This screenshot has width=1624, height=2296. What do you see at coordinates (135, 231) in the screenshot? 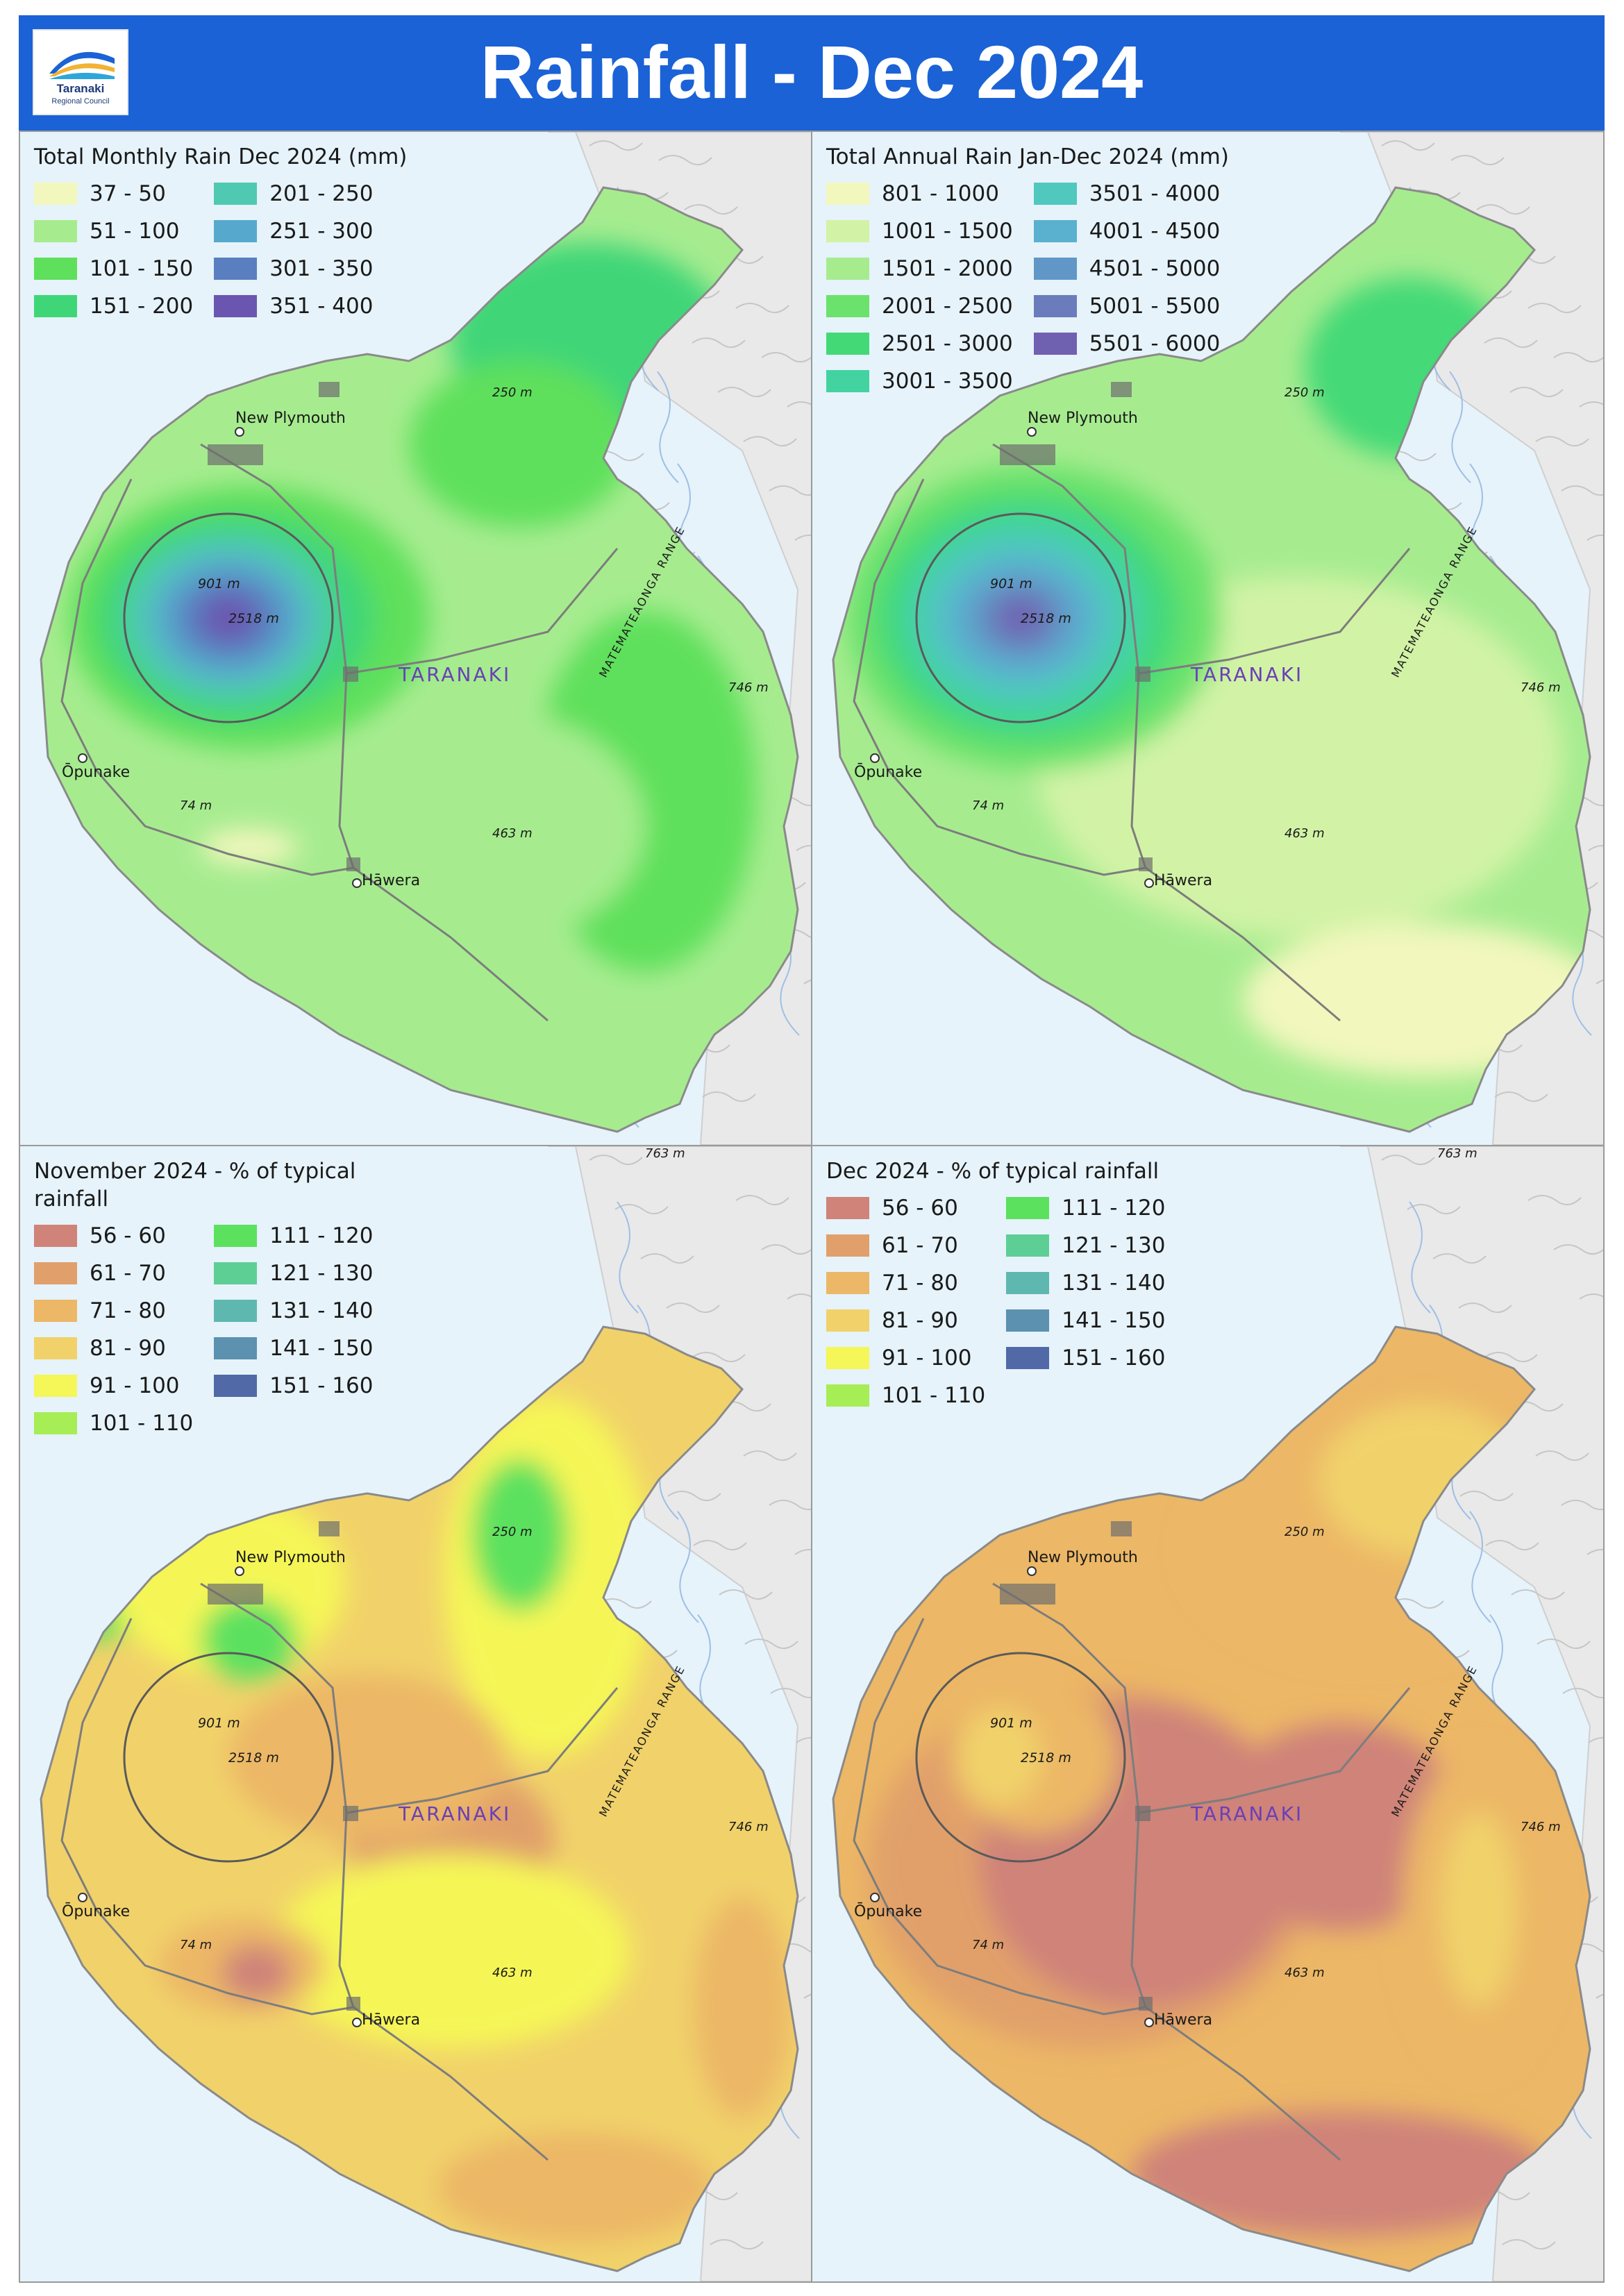
I see `legend-label: 51 - 100` at bounding box center [135, 231].